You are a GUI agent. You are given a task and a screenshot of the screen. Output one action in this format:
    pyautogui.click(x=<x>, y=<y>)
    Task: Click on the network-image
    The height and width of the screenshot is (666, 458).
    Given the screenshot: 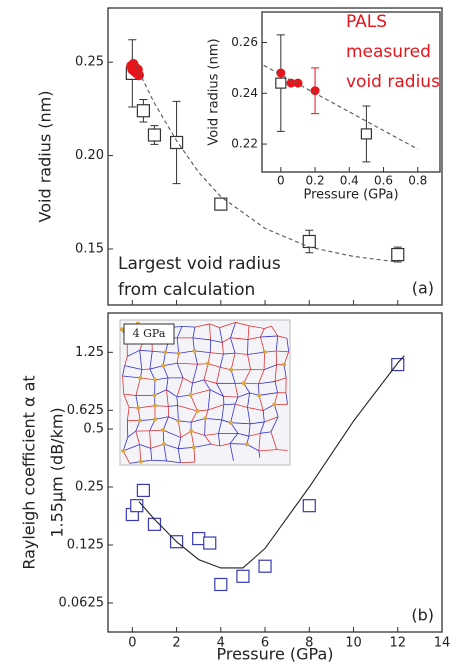 What is the action you would take?
    pyautogui.click(x=205, y=392)
    